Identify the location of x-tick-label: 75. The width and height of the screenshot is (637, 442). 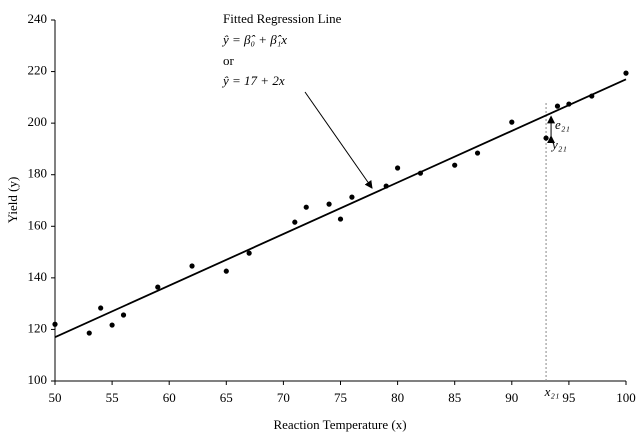
(340, 397).